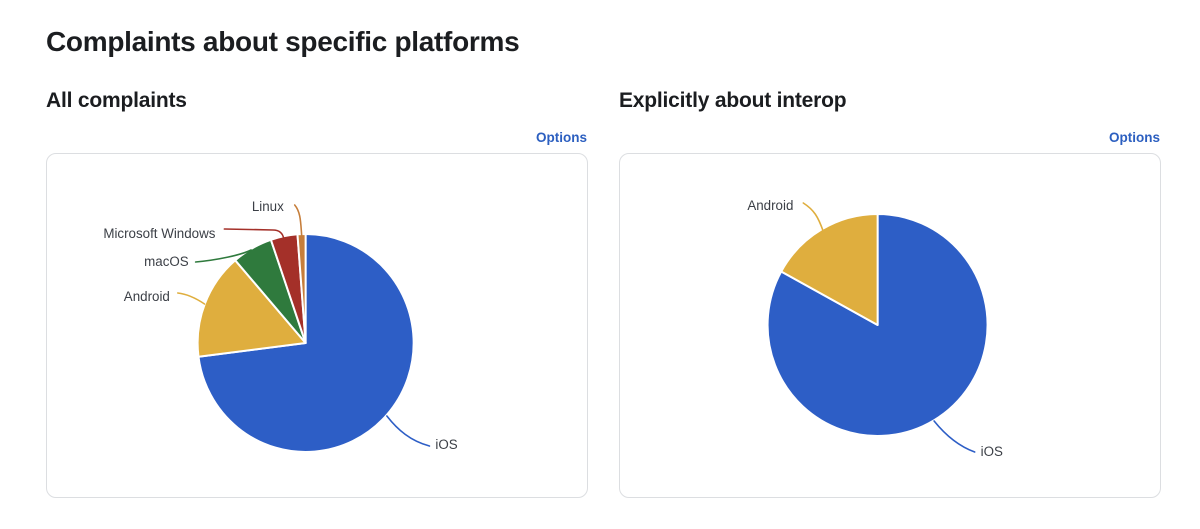 This screenshot has width=1200, height=529. I want to click on pie-chart-all-complaints: iOS Android macOS Microsoft Windows Linux, so click(280, 326).